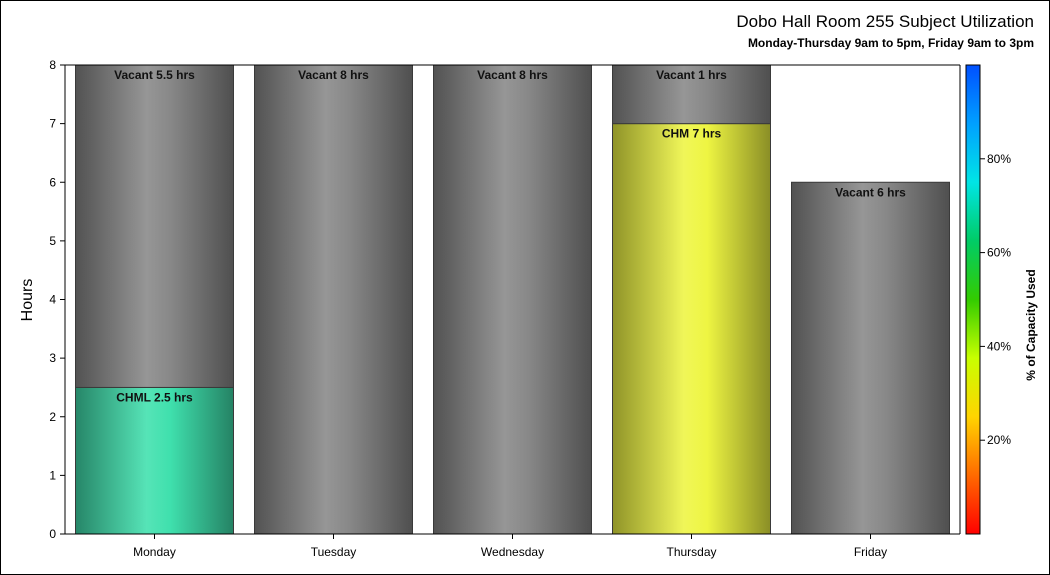 The image size is (1050, 575). I want to click on colorbar, so click(973, 299).